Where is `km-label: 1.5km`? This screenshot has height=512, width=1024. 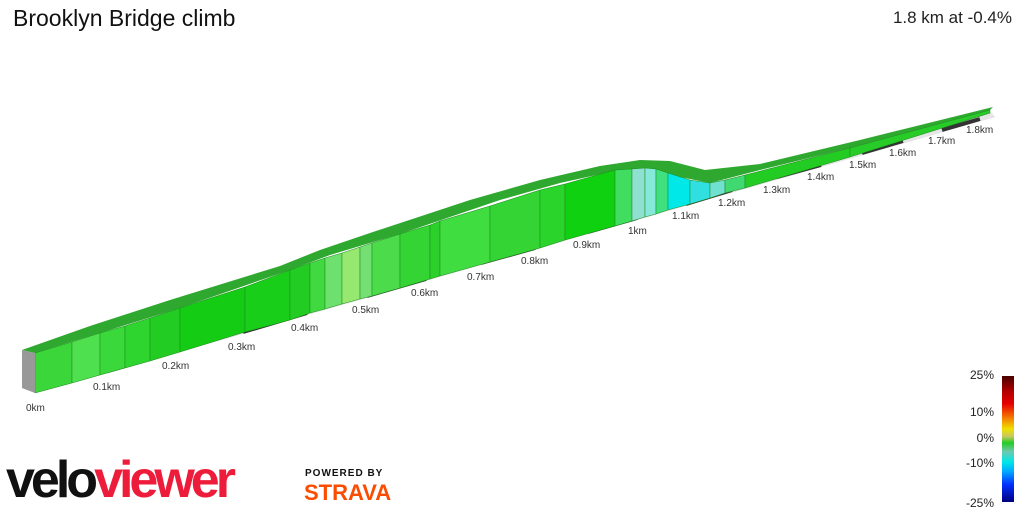 km-label: 1.5km is located at coordinates (862, 165).